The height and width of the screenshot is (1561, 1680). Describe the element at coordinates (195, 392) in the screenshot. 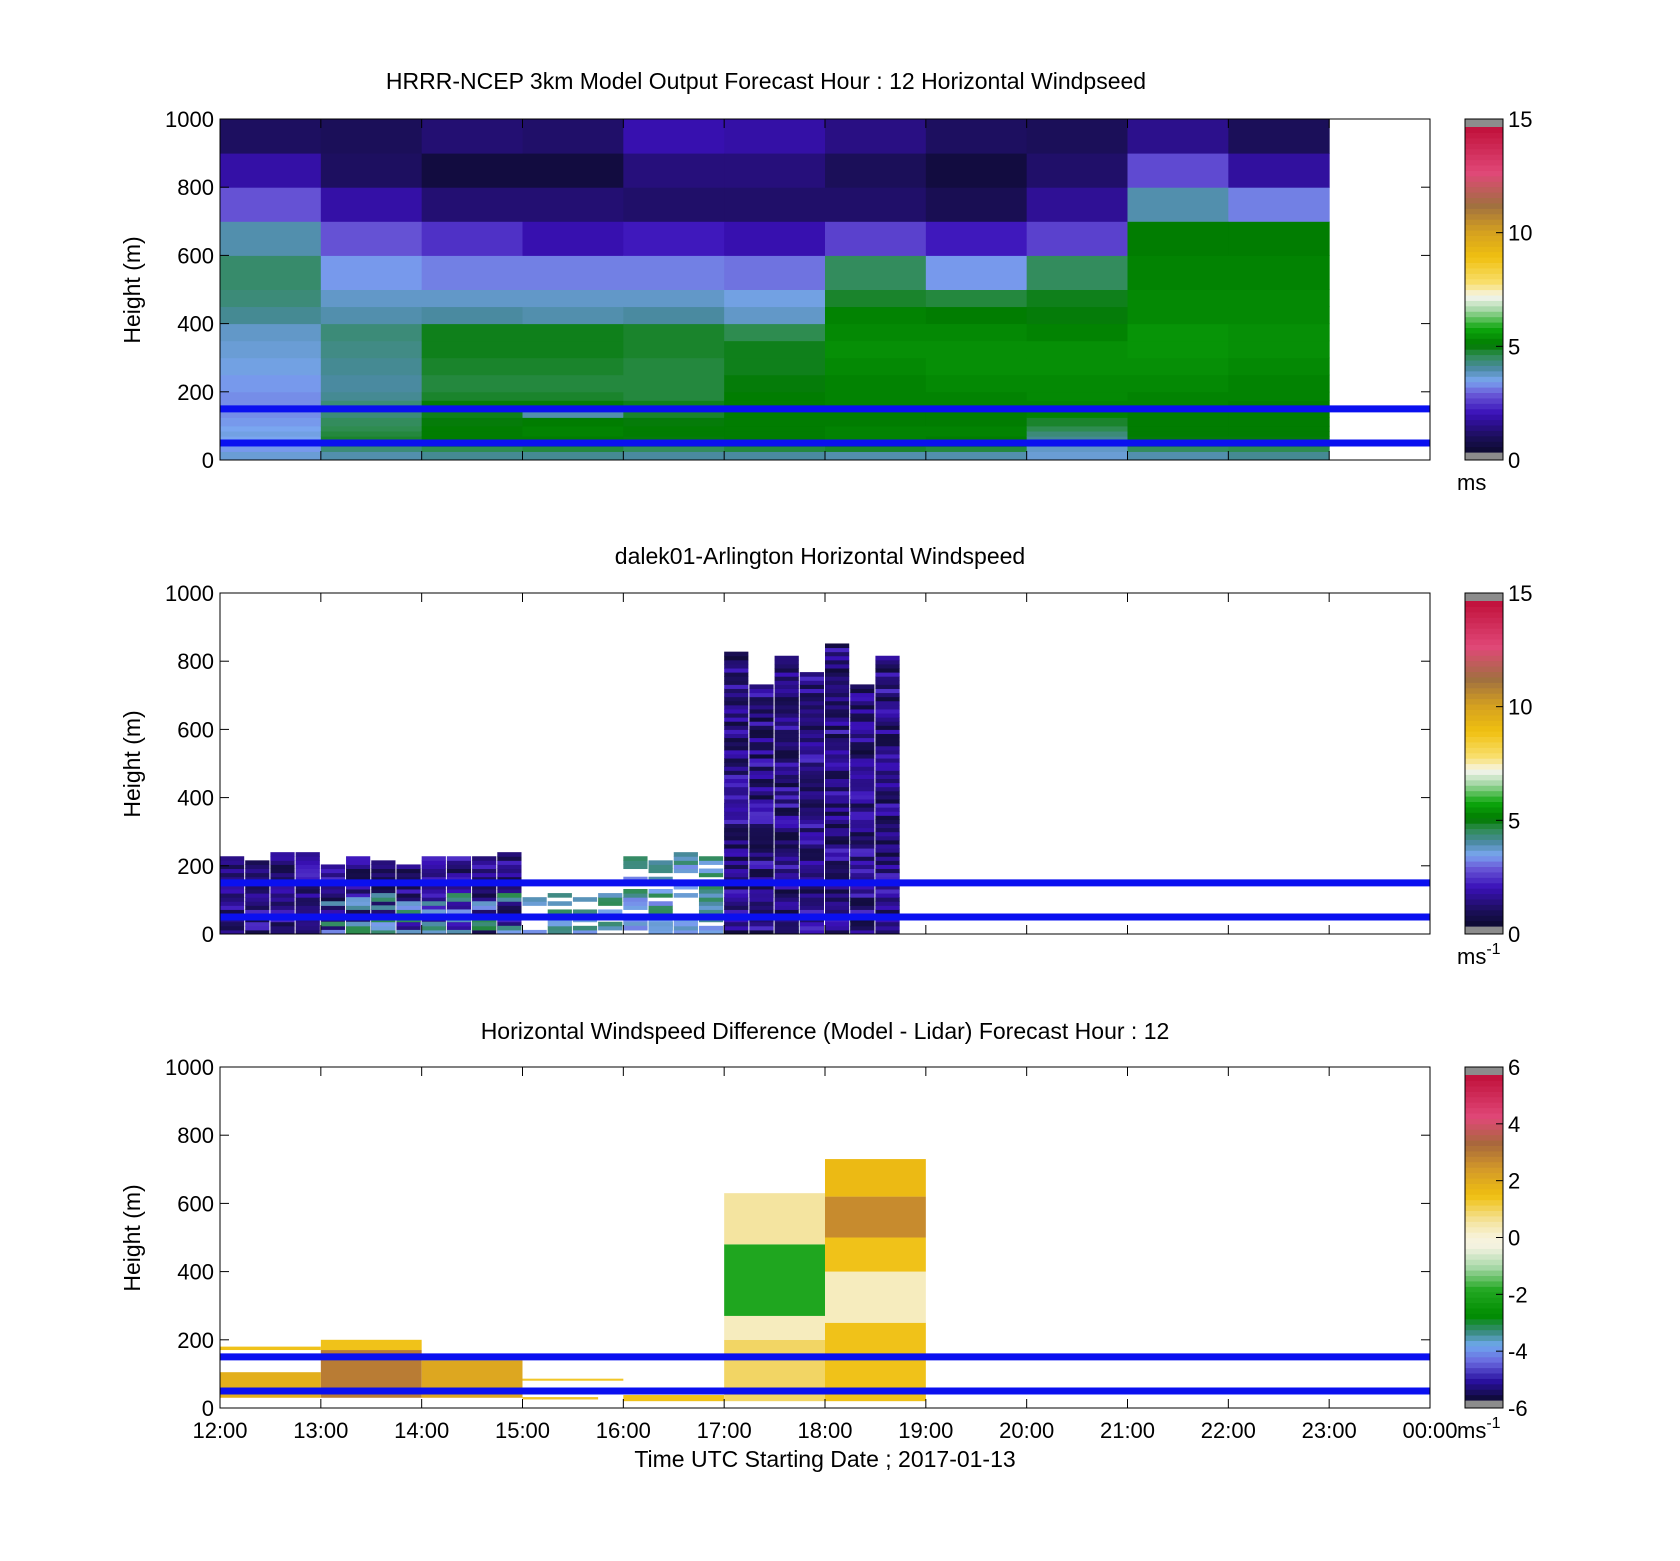

I see `y-tick-label: 200` at that location.